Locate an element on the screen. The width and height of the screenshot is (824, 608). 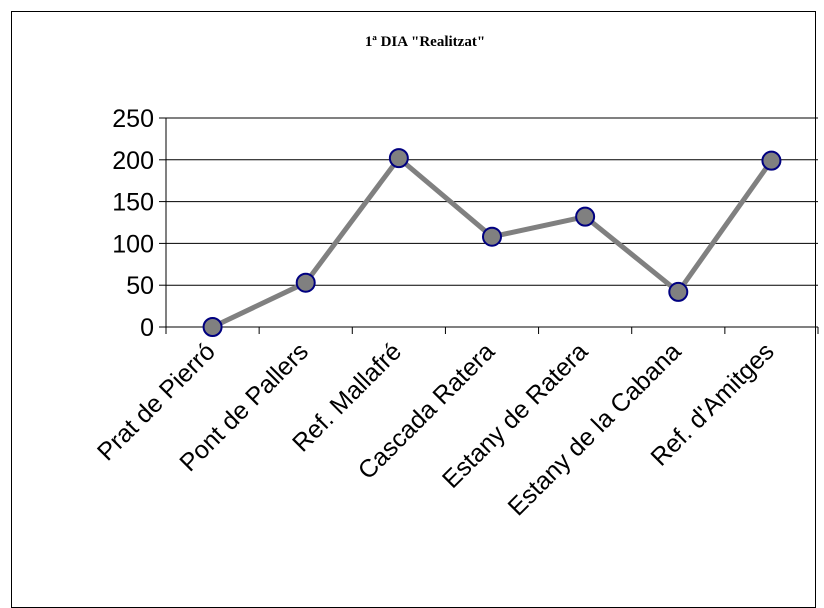
y-tick-label: 150 is located at coordinates (133, 203).